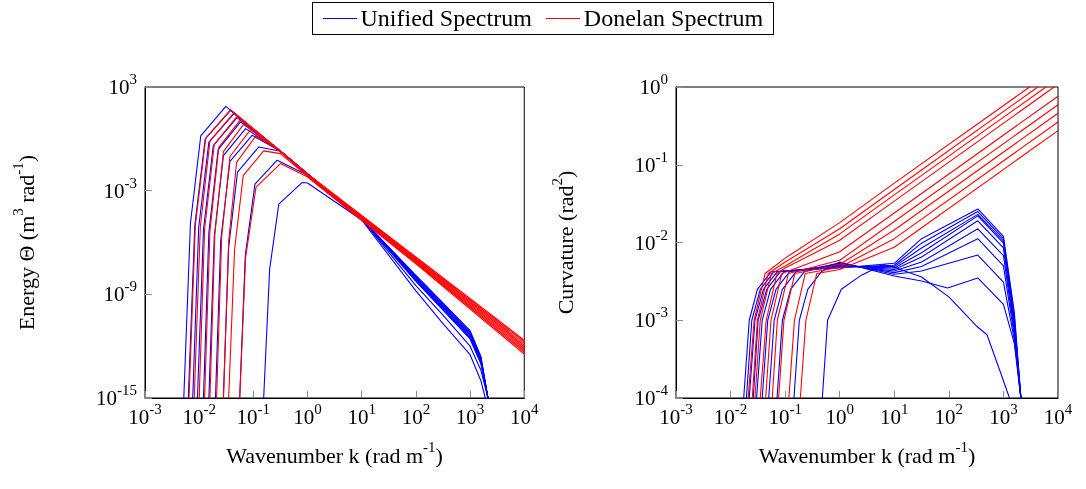  Describe the element at coordinates (673, 18) in the screenshot. I see `legend-label: Donelan Spectrum` at that location.